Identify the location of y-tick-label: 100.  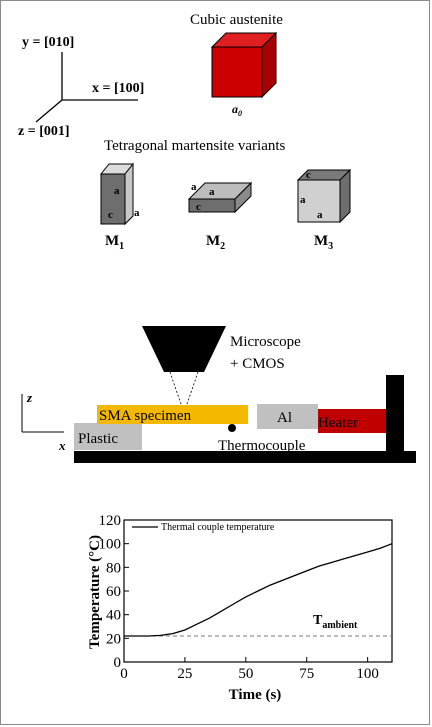
(110, 545).